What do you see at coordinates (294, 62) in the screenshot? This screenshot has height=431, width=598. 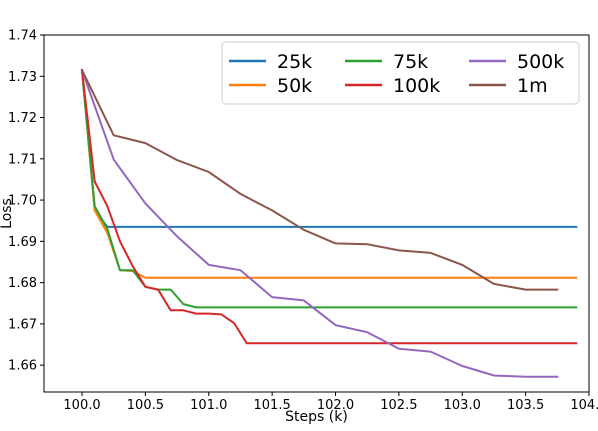 I see `legend-label-25k: 25k` at bounding box center [294, 62].